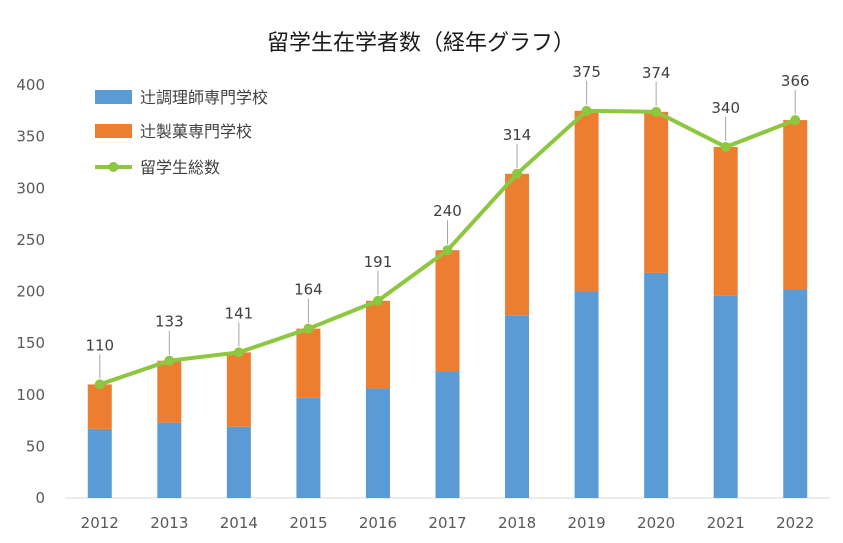 This screenshot has height=543, width=843. Describe the element at coordinates (656, 523) in the screenshot. I see `x-tick-label: 2020` at that location.